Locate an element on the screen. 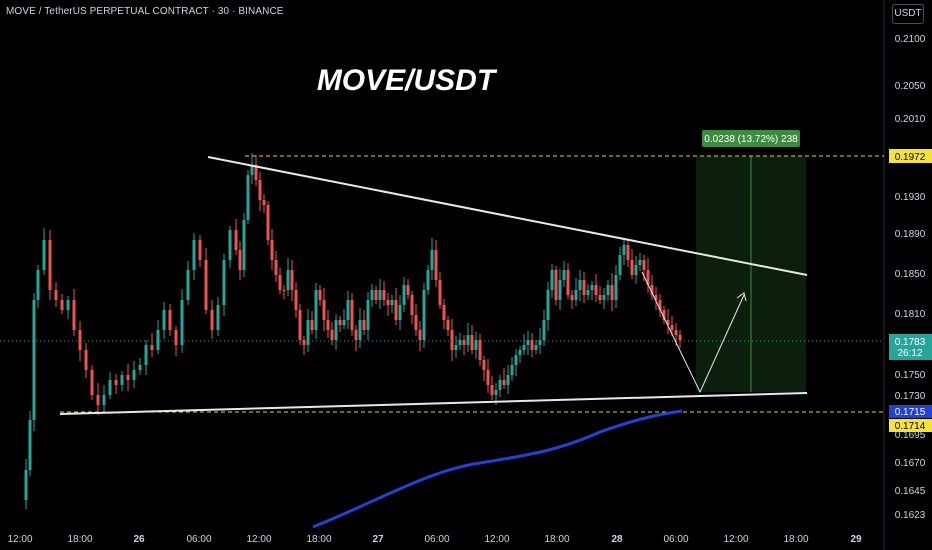 This screenshot has height=550, width=932. price-tick-label: 0.1930 is located at coordinates (910, 197).